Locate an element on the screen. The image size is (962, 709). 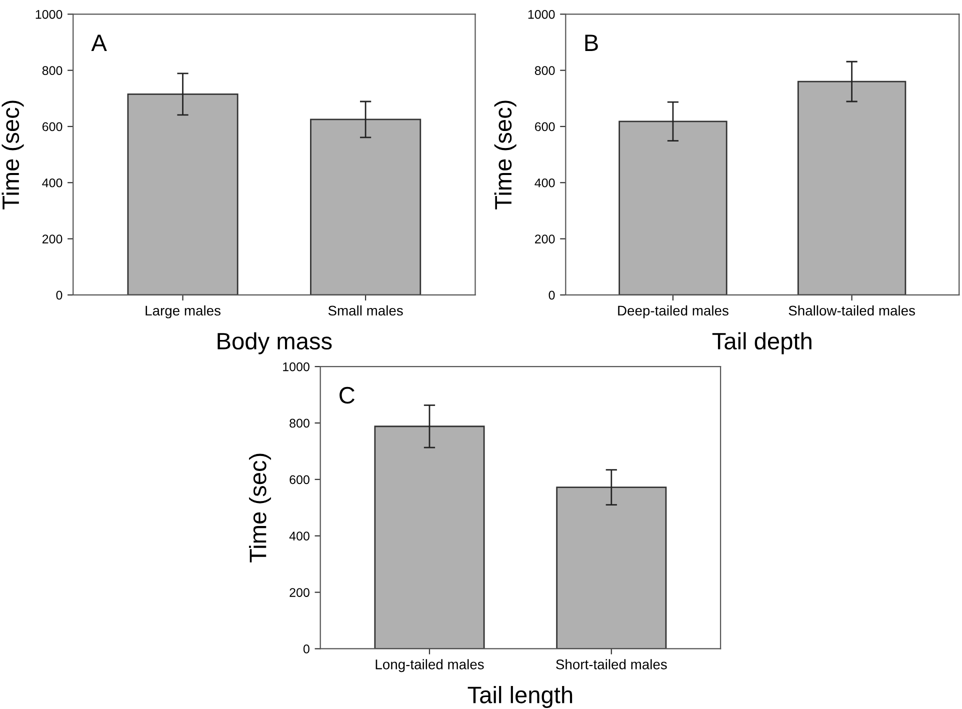
text: B is located at coordinates (591, 42).